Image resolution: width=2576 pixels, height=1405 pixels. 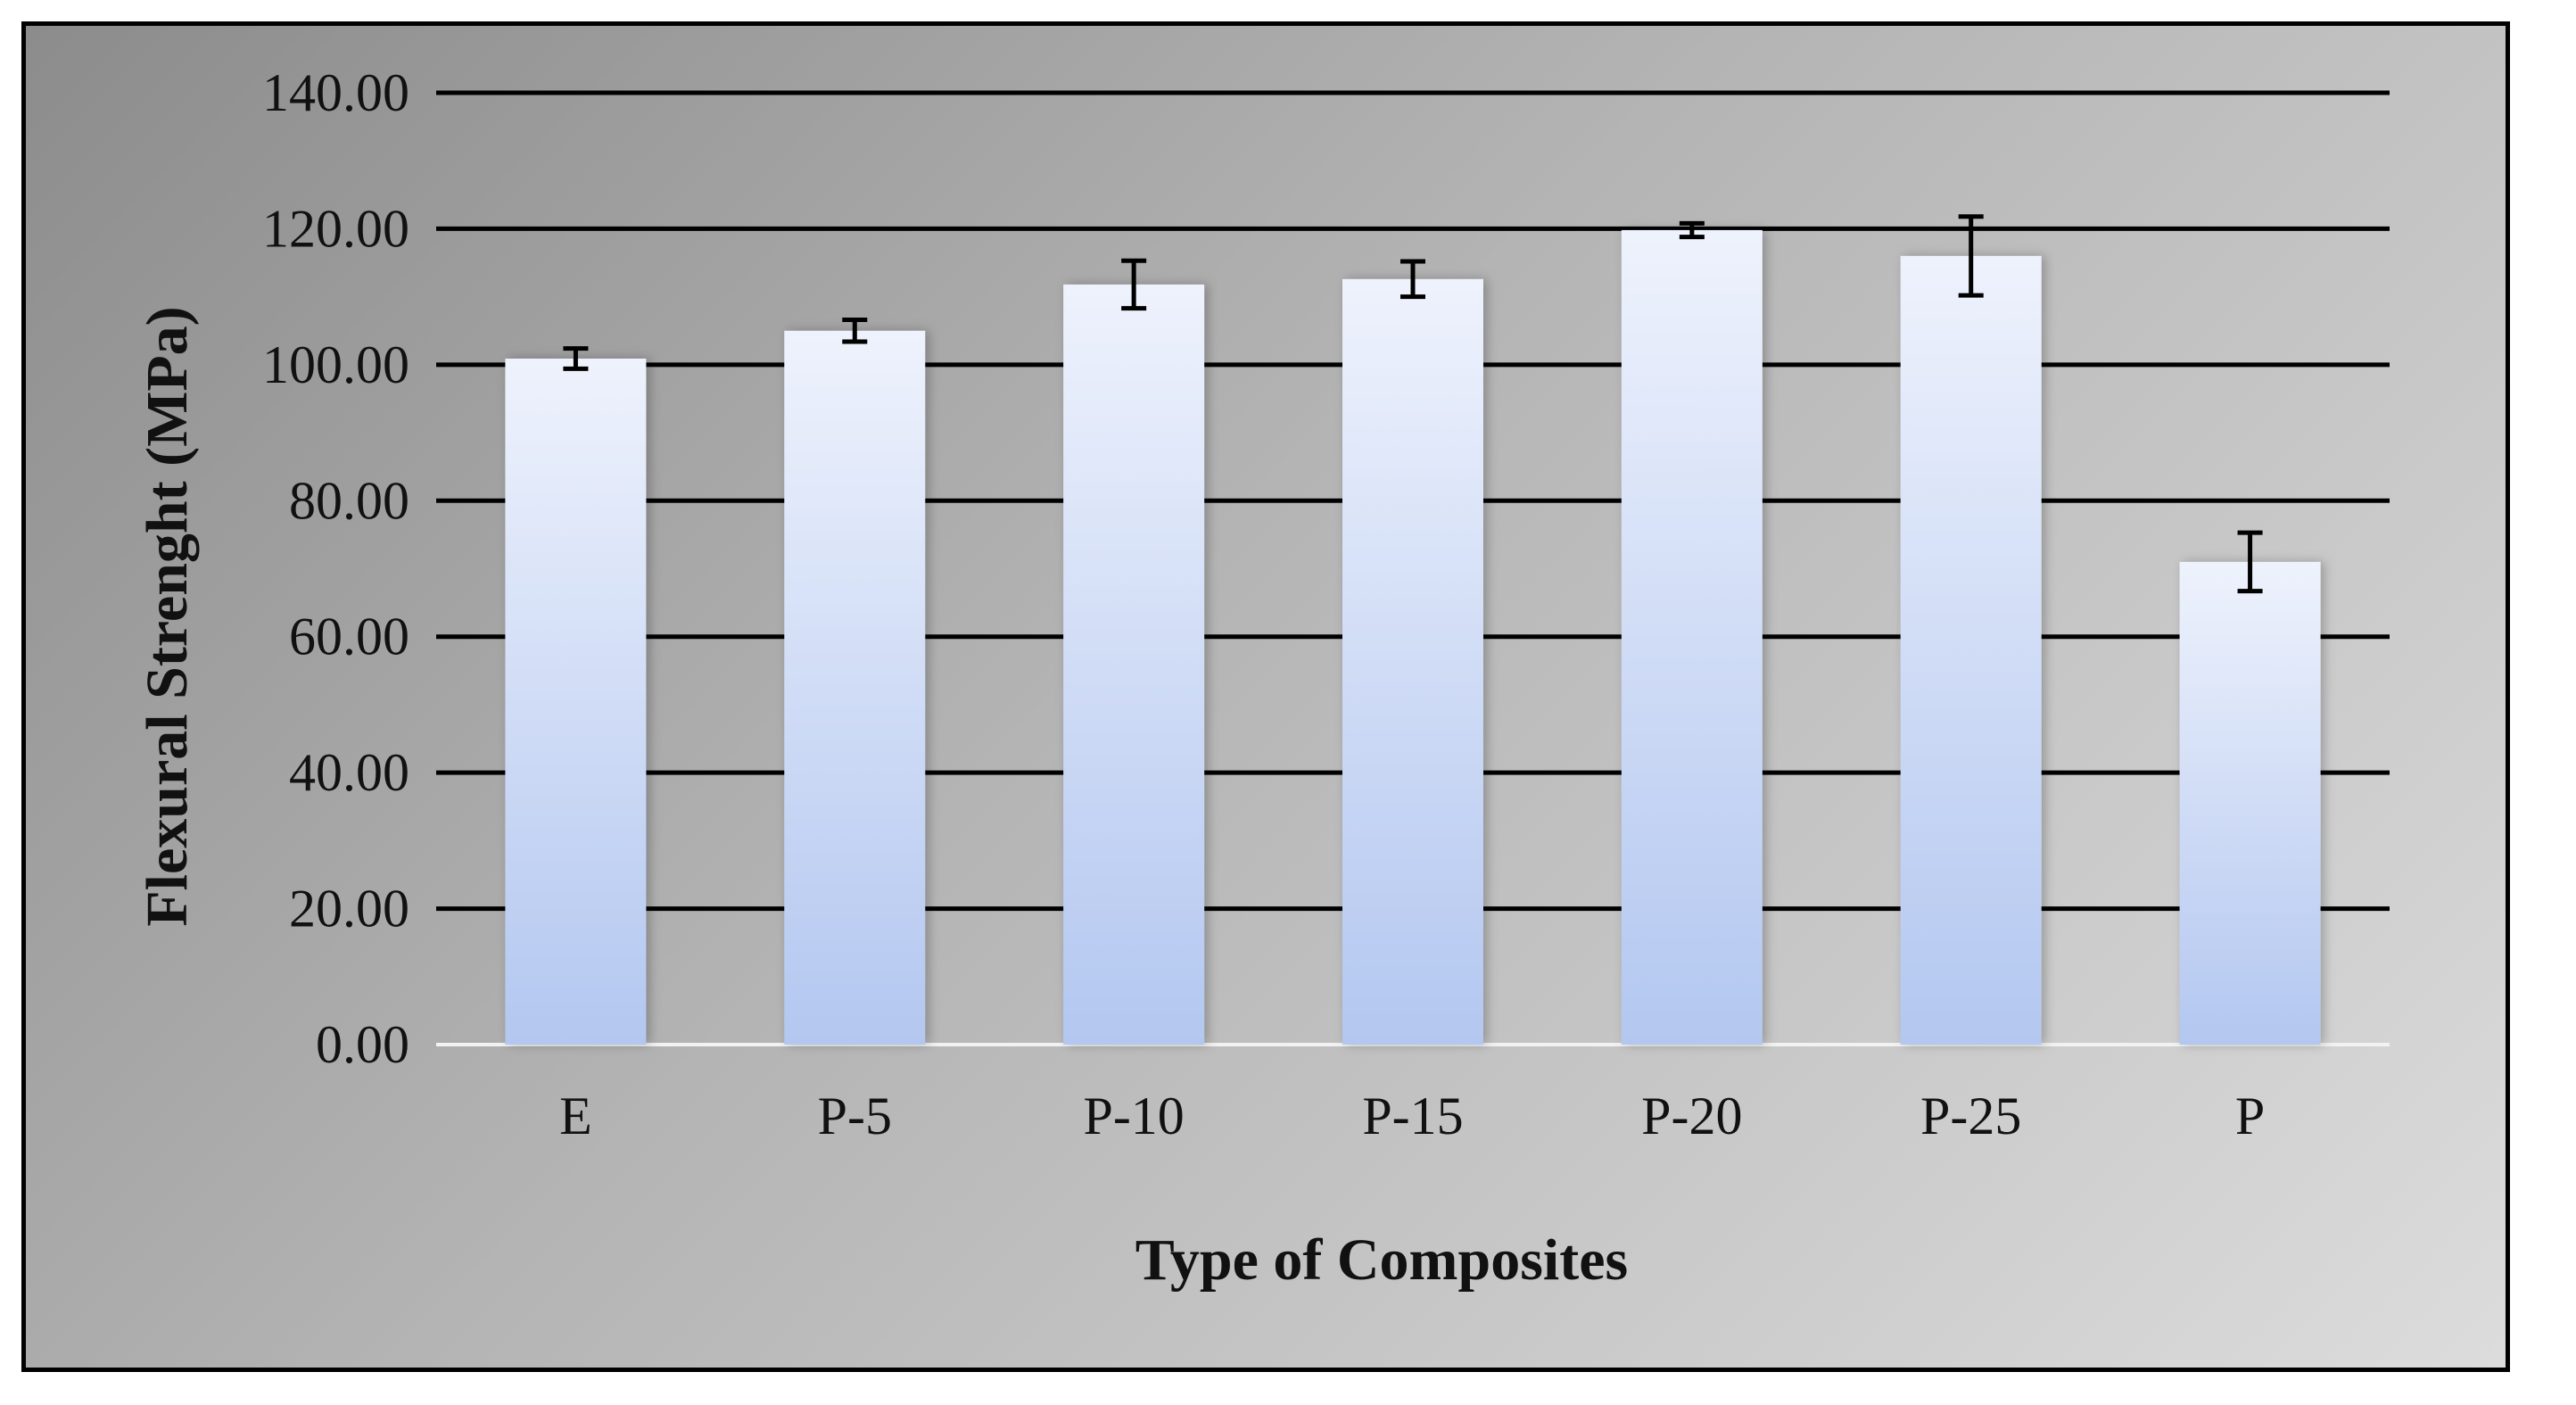 I want to click on x-tick-label: P, so click(x=2250, y=1116).